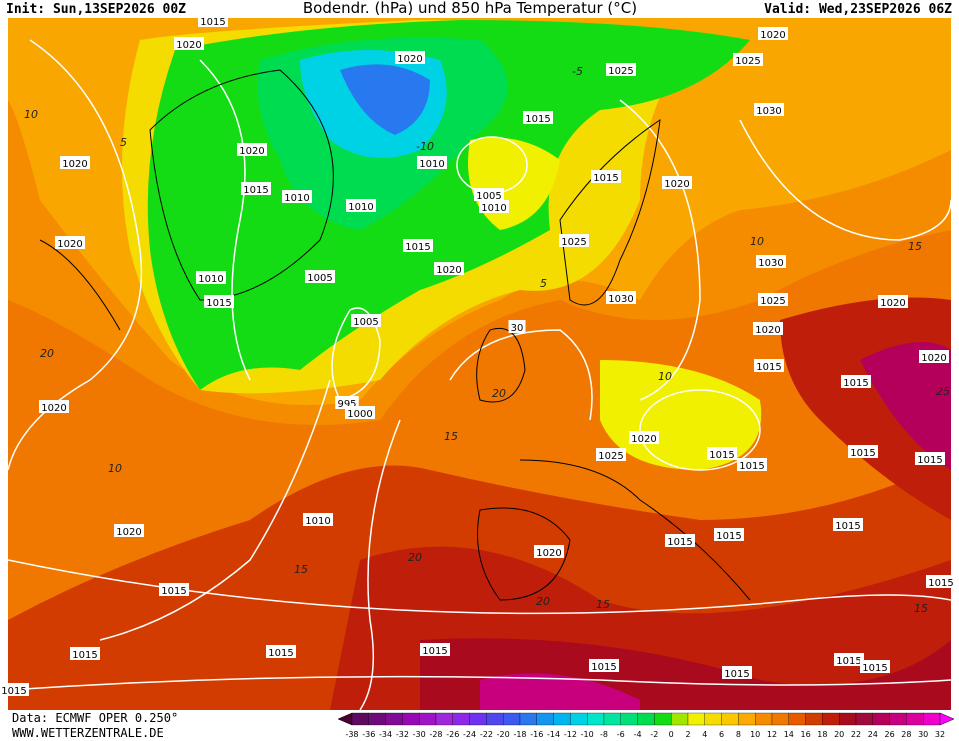 This screenshot has height=741, width=959. What do you see at coordinates (419, 734) in the screenshot?
I see `colorbar-label: -30` at bounding box center [419, 734].